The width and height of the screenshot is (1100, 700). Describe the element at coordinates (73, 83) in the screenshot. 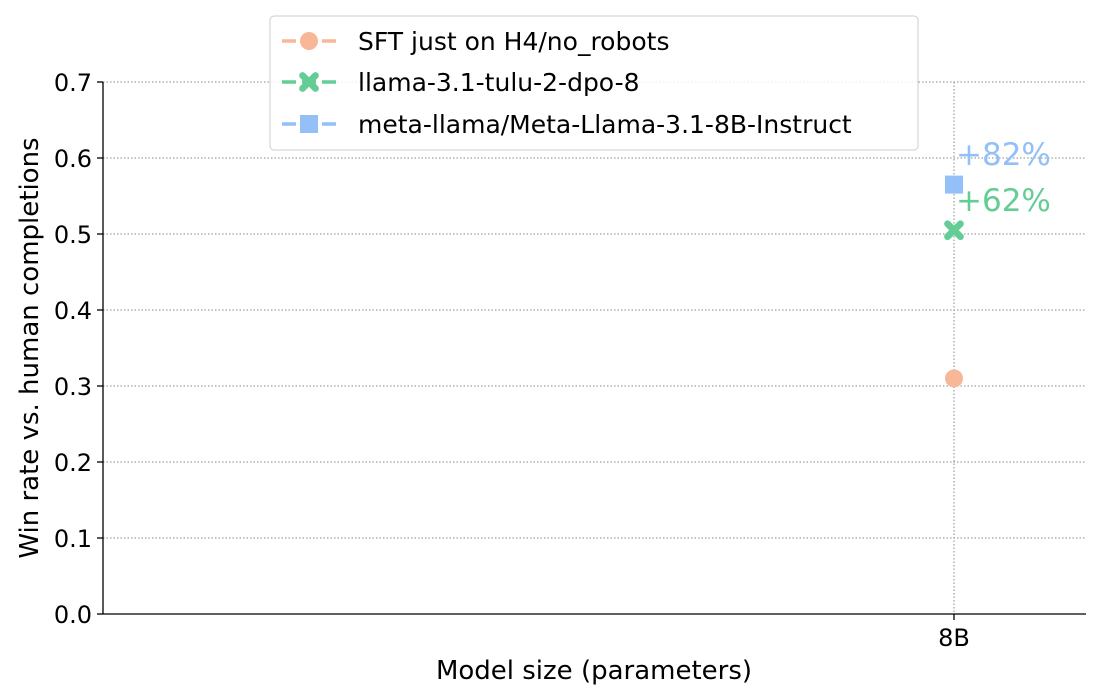

I see `y-tick-label: 0.7` at that location.